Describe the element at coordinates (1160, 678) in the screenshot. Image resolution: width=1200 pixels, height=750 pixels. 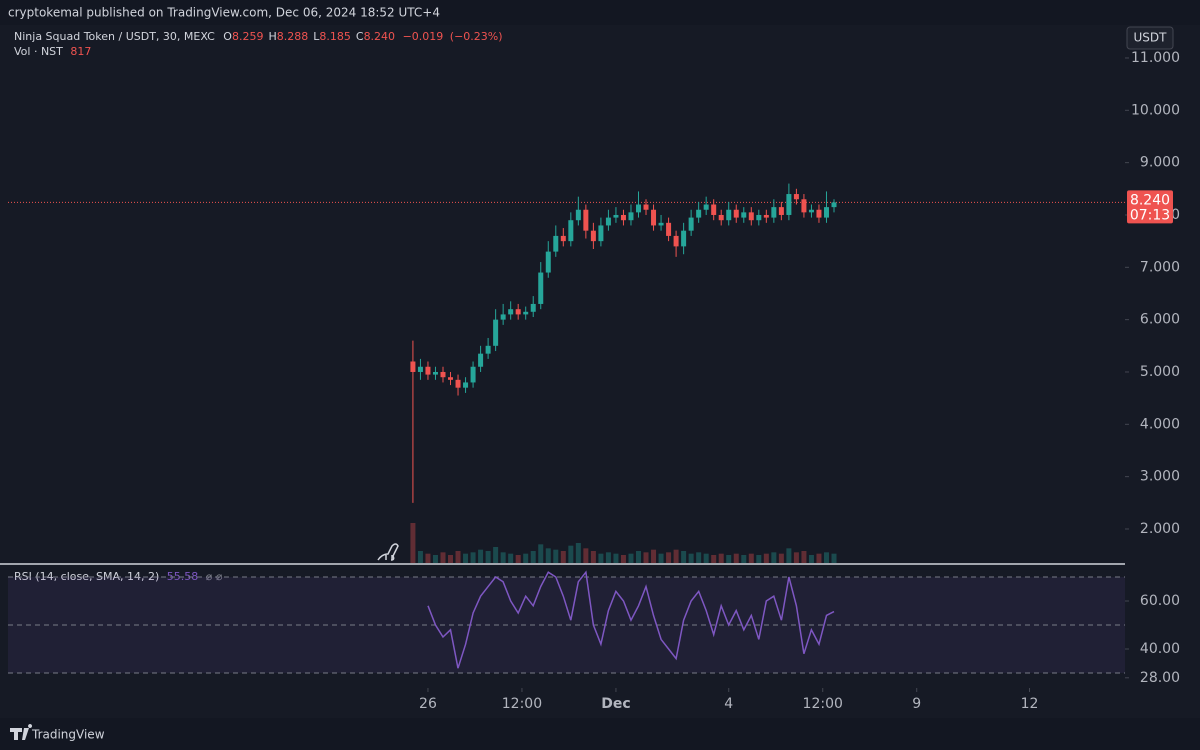
I see `y-tick-label: 28.00` at that location.